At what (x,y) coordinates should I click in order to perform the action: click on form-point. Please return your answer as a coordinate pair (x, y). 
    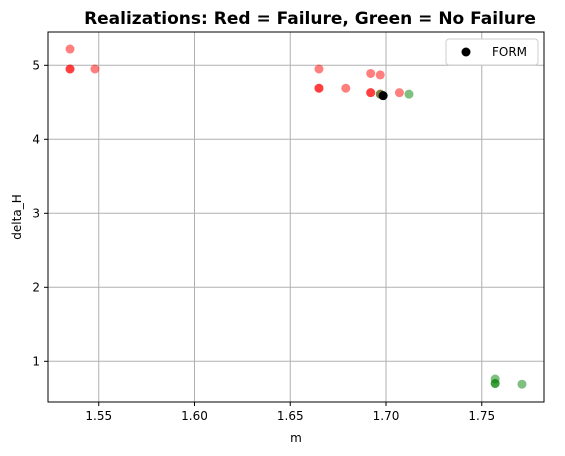
    Looking at the image, I should click on (383, 96).